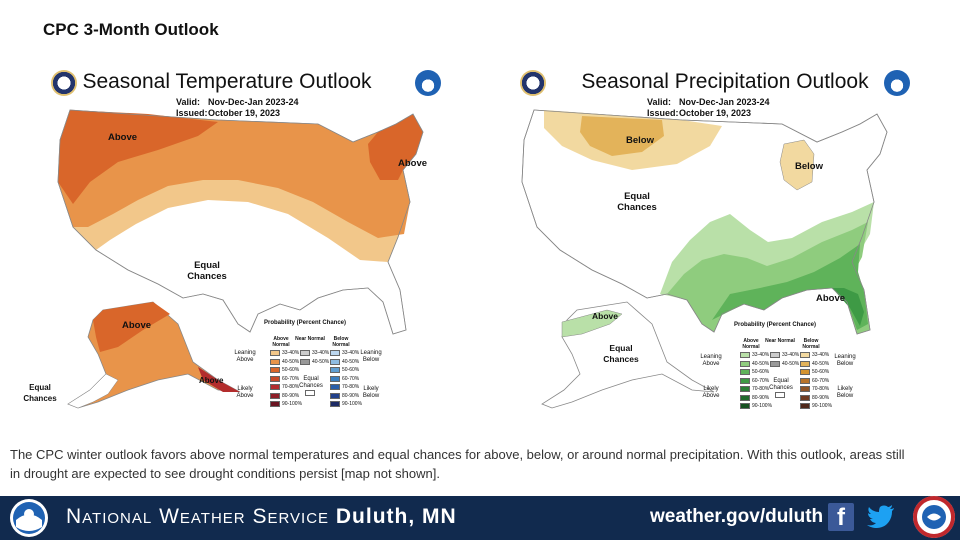 The image size is (960, 543). What do you see at coordinates (137, 325) in the screenshot?
I see `temperature-above-alaska-label: Above` at bounding box center [137, 325].